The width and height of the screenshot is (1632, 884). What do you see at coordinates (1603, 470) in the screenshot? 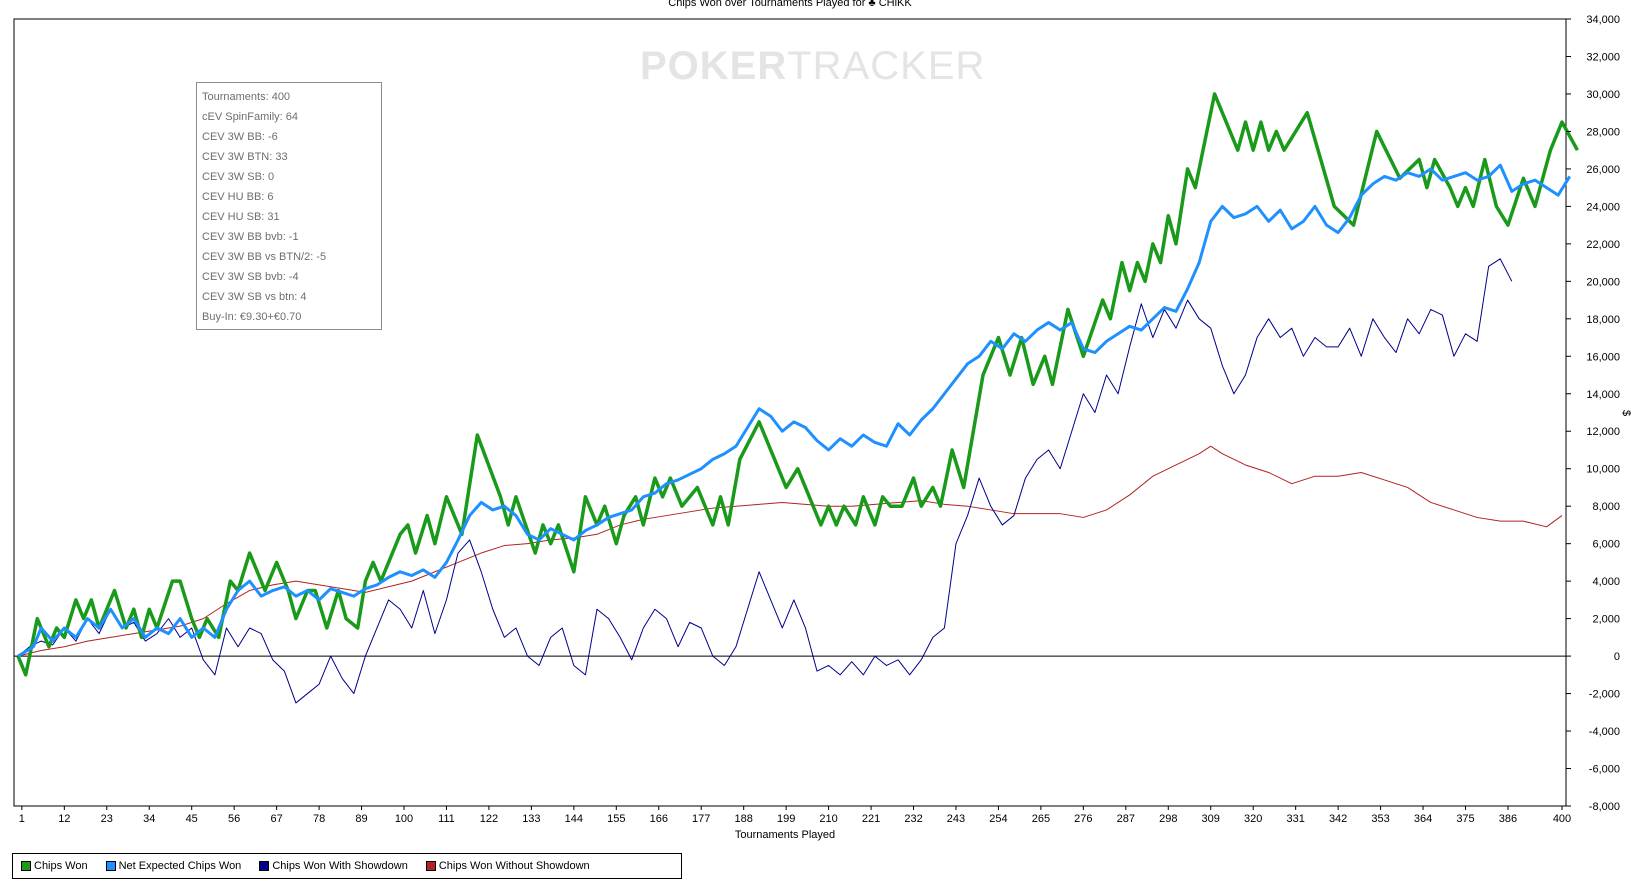
I see `y-tick-label: 10,000` at bounding box center [1603, 470].